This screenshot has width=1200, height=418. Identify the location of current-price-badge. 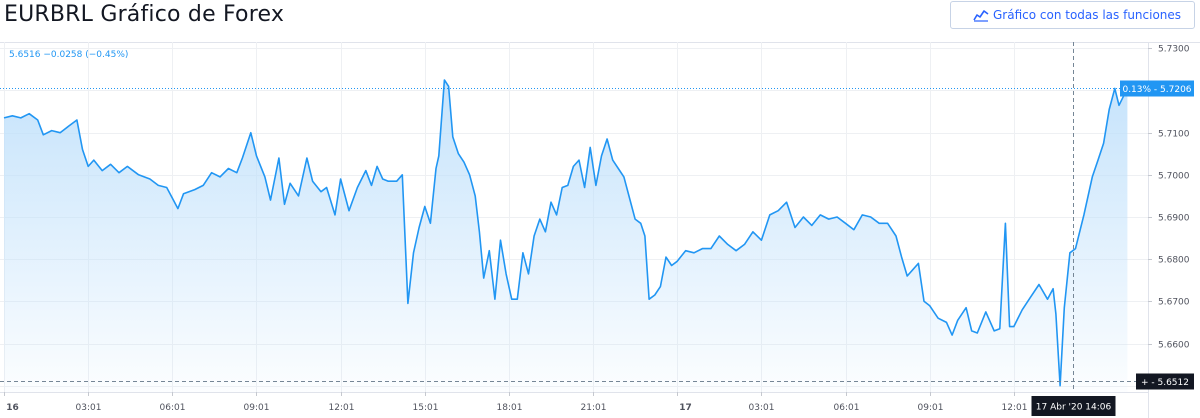
(1157, 88).